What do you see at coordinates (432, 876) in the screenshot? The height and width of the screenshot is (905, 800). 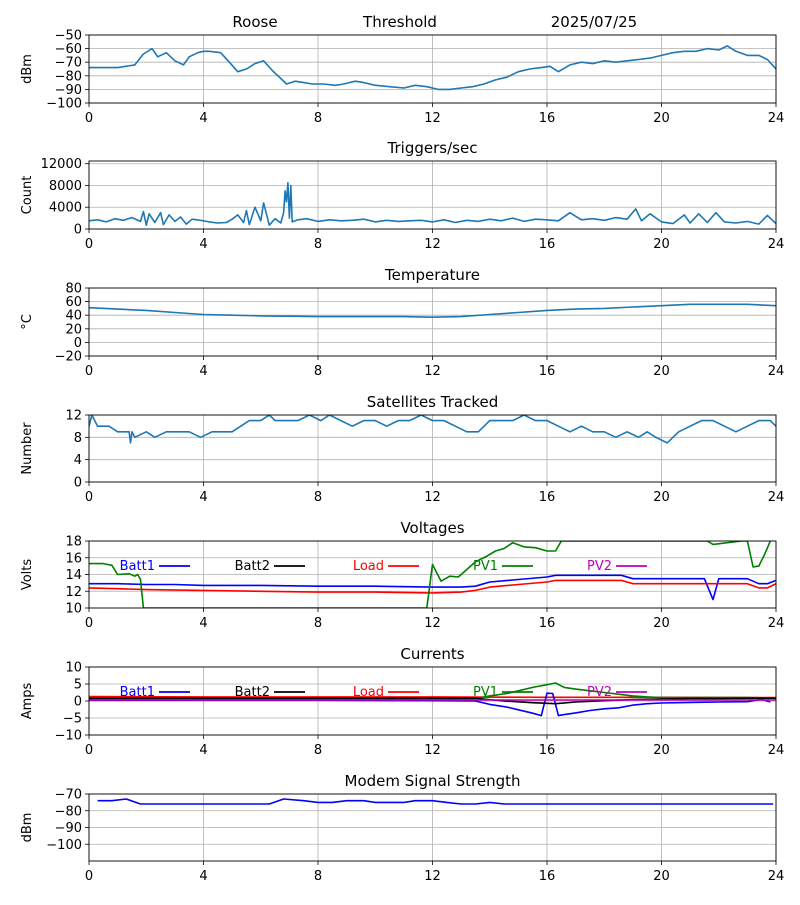 I see `modem-x-tick-label: 12` at bounding box center [432, 876].